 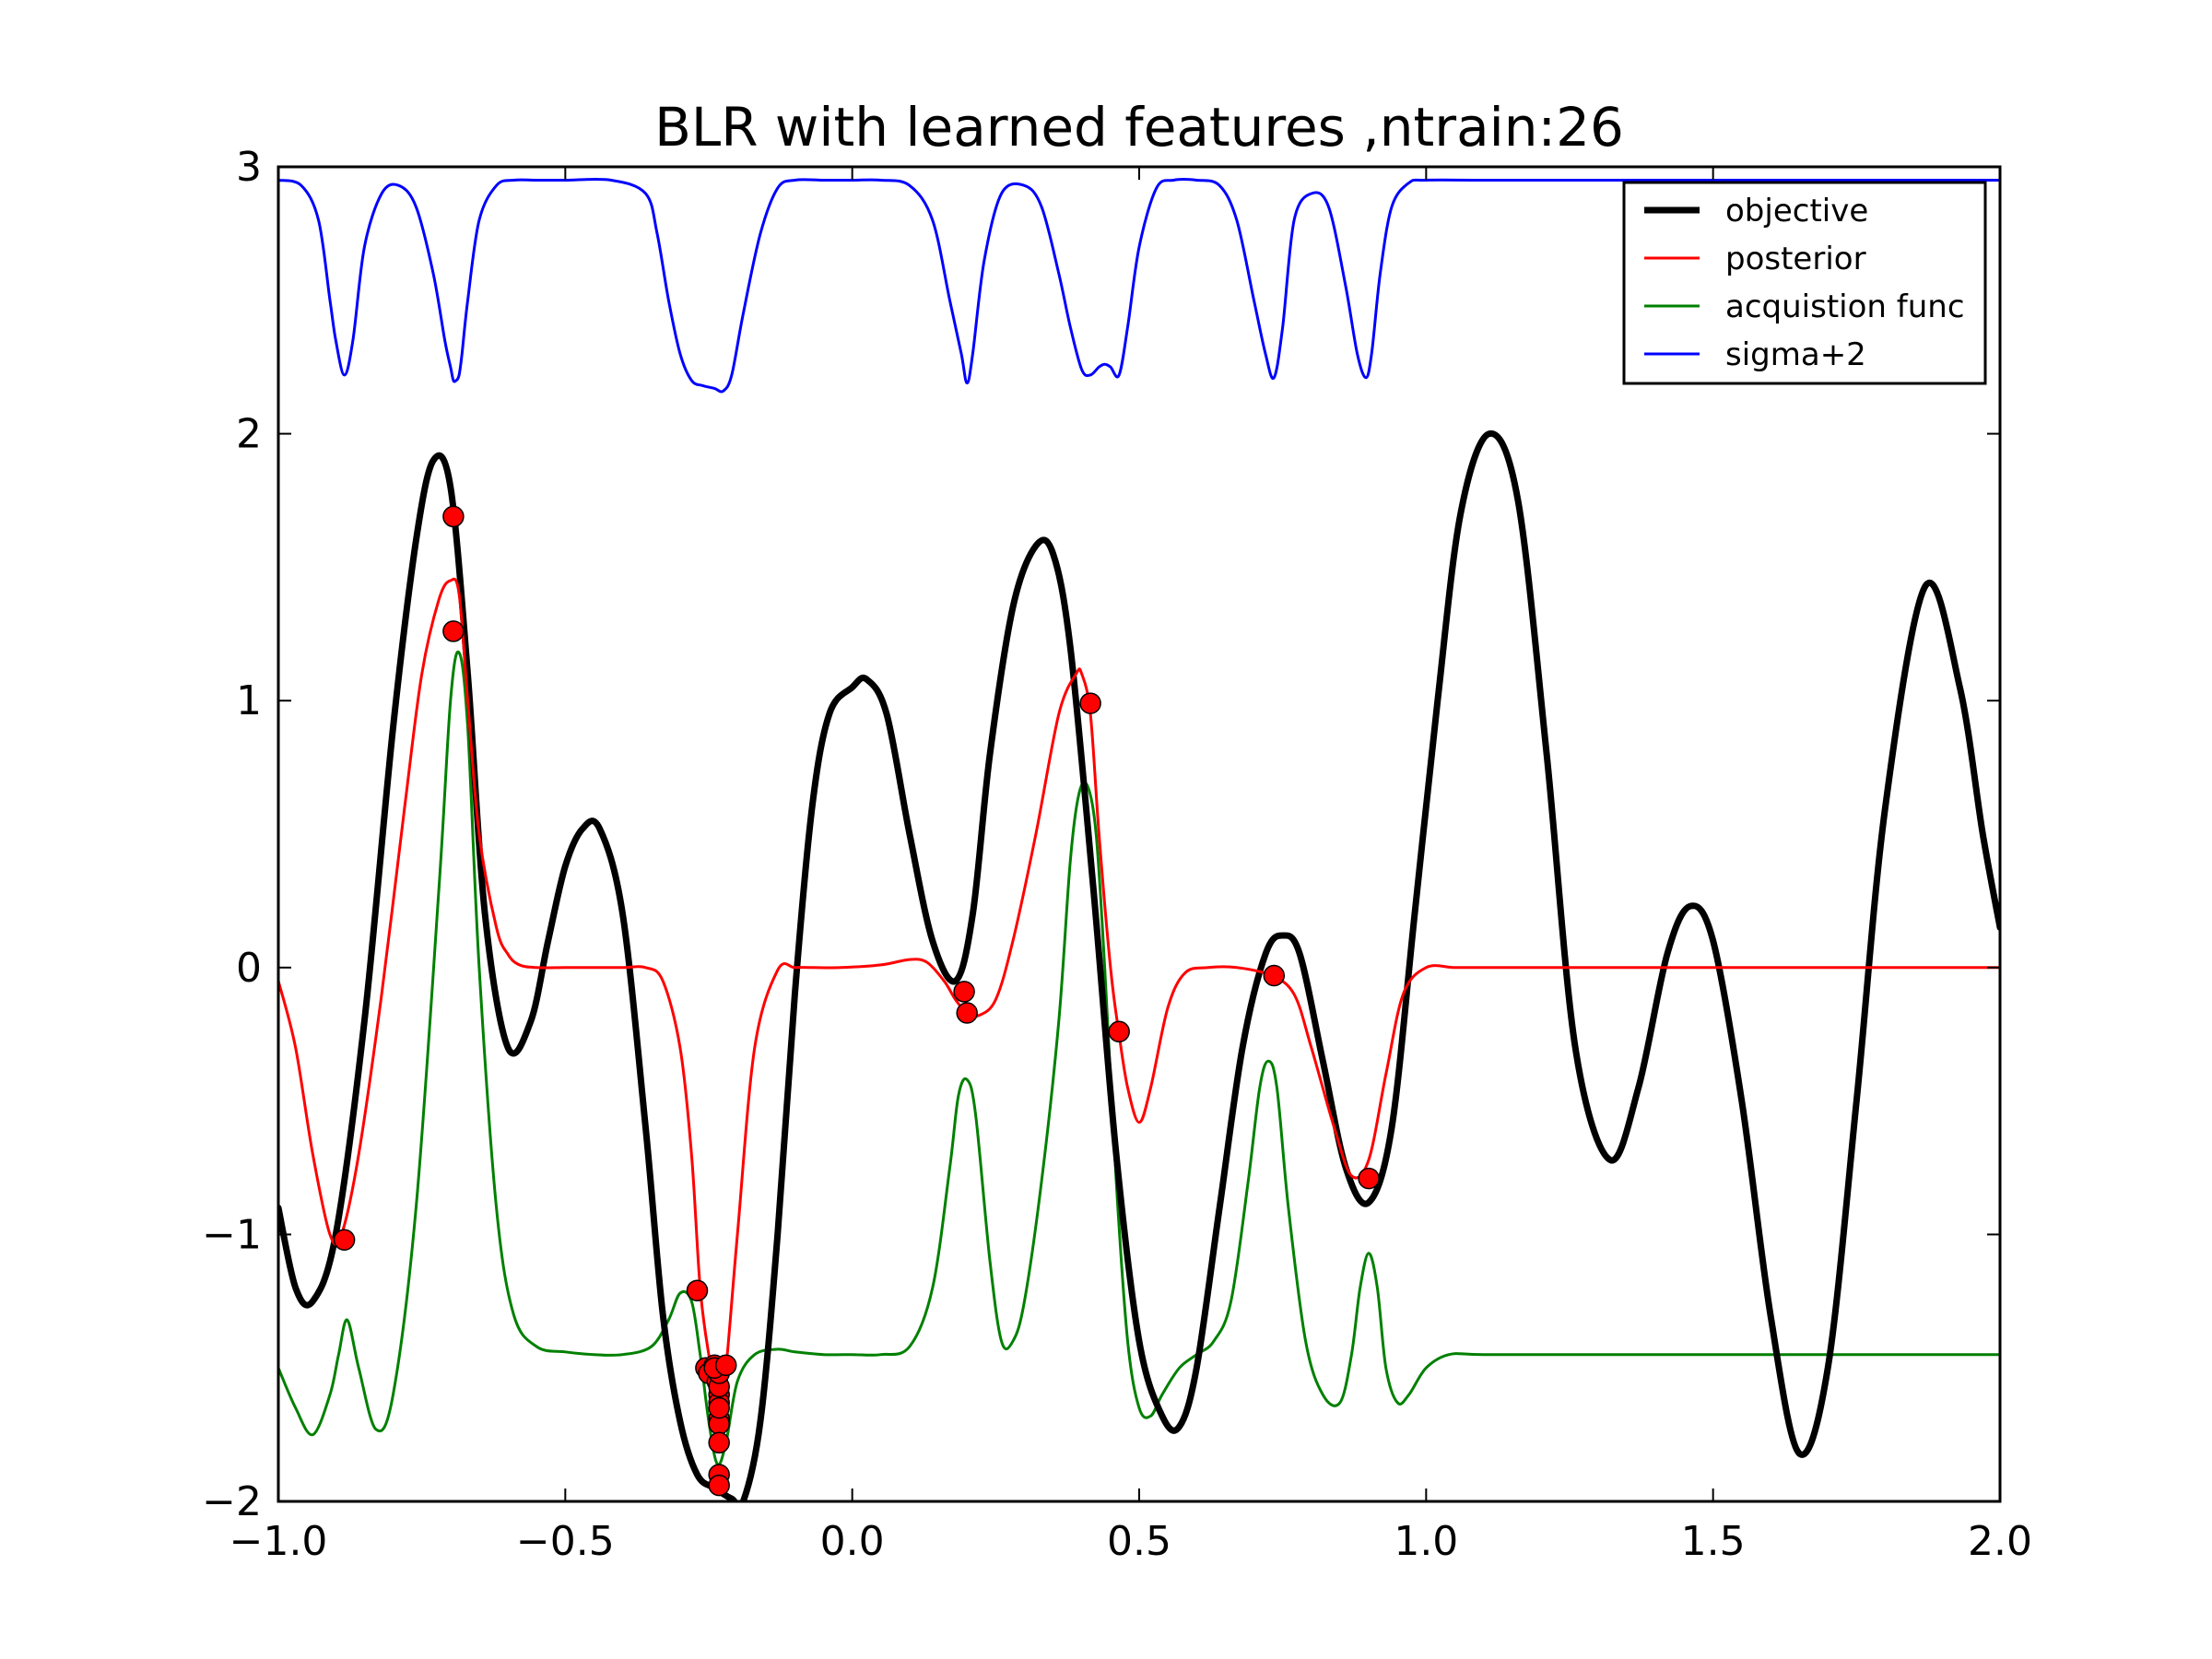 I want to click on y-tick-label: 1, so click(x=249, y=700).